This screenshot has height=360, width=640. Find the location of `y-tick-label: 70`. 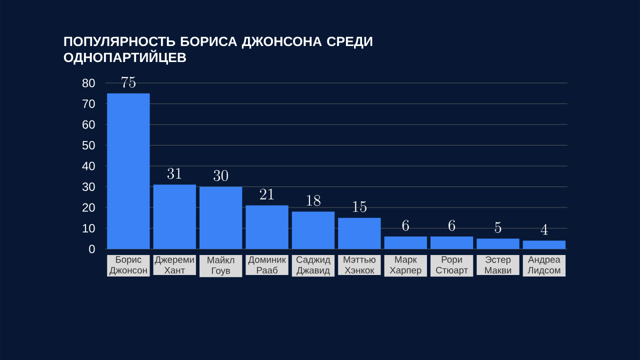

y-tick-label: 70 is located at coordinates (88, 103).